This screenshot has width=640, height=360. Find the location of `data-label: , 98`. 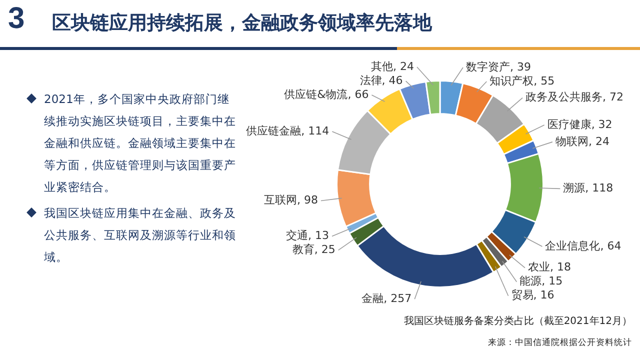

data-label: , 98 is located at coordinates (307, 200).